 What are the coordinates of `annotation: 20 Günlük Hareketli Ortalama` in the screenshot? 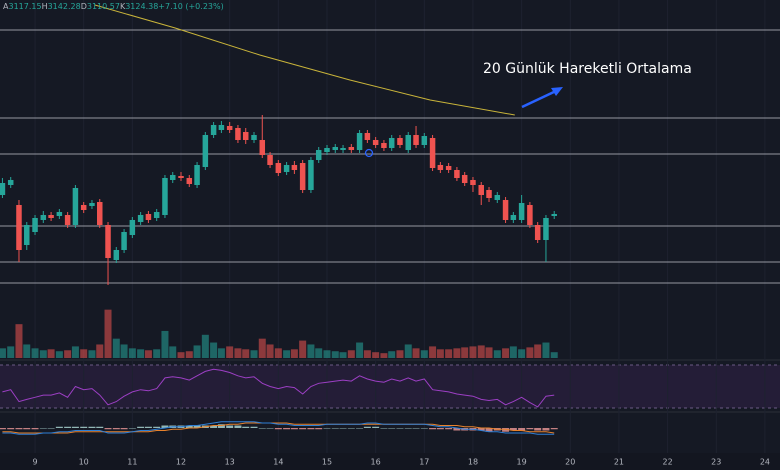 It's located at (587, 69).